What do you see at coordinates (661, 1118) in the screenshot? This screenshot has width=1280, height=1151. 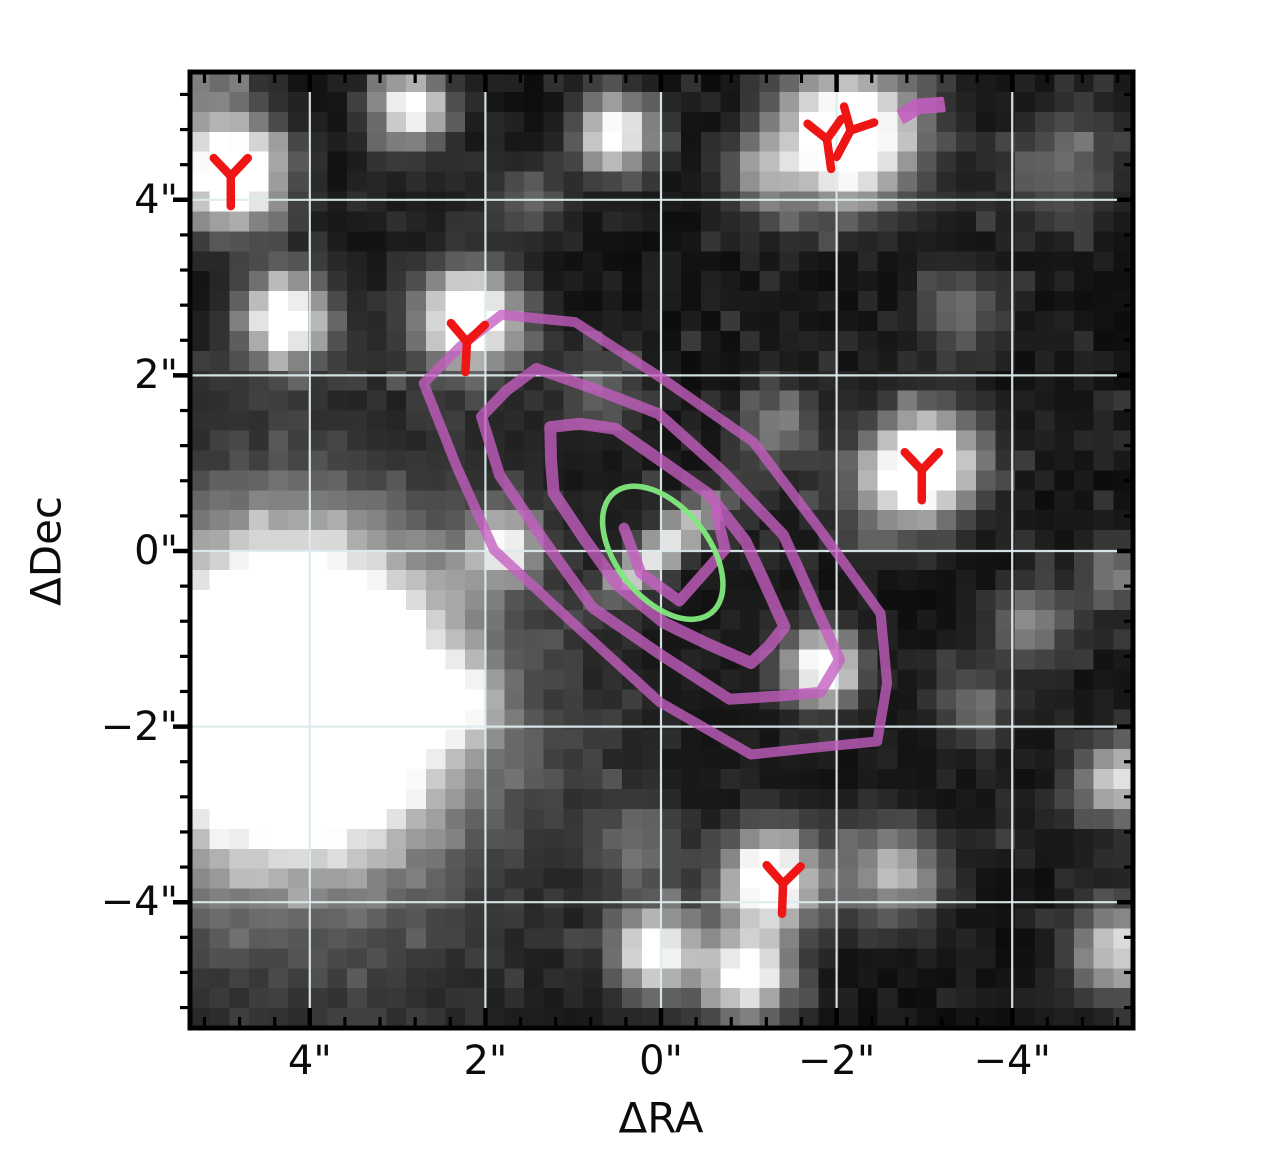 I see `x-axis-title: ΔRA` at bounding box center [661, 1118].